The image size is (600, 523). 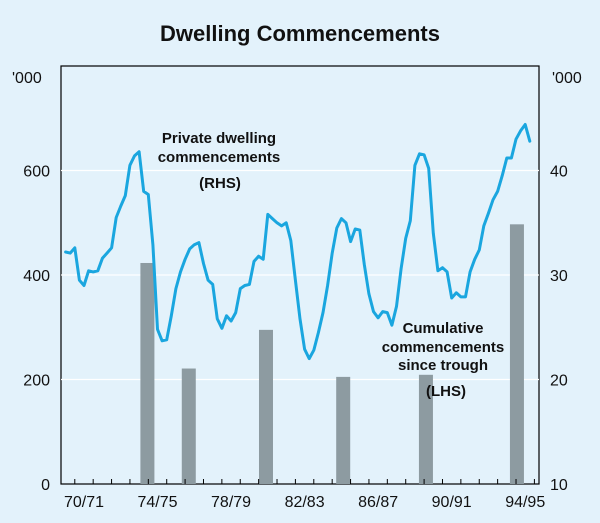 I want to click on x-axis: 70/71 74/75 78/79 82/83 86/87 90/91 94/95, so click(x=304, y=502).